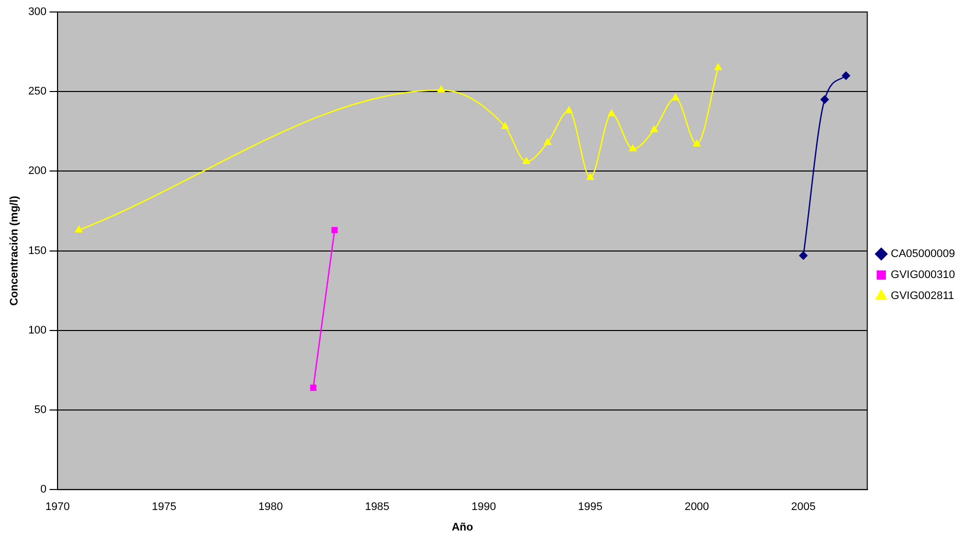 The width and height of the screenshot is (975, 538). I want to click on y-tick-label: 50, so click(40, 410).